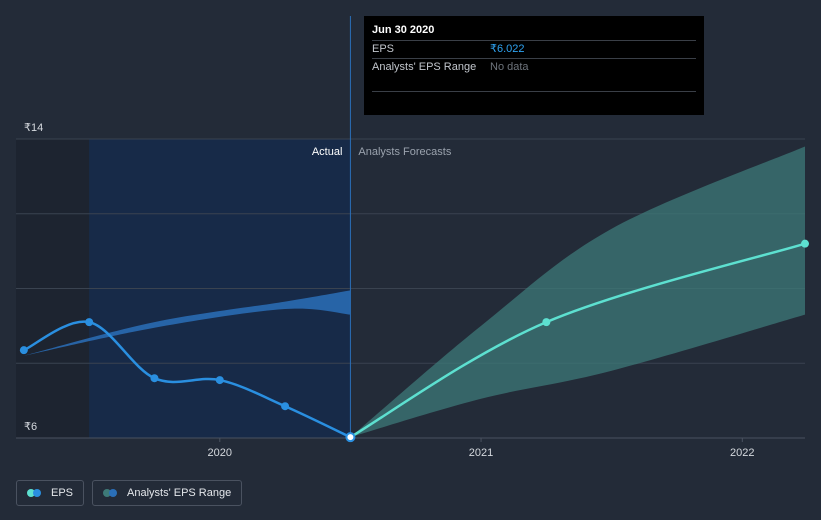  I want to click on range-swatch-icon, so click(112, 493).